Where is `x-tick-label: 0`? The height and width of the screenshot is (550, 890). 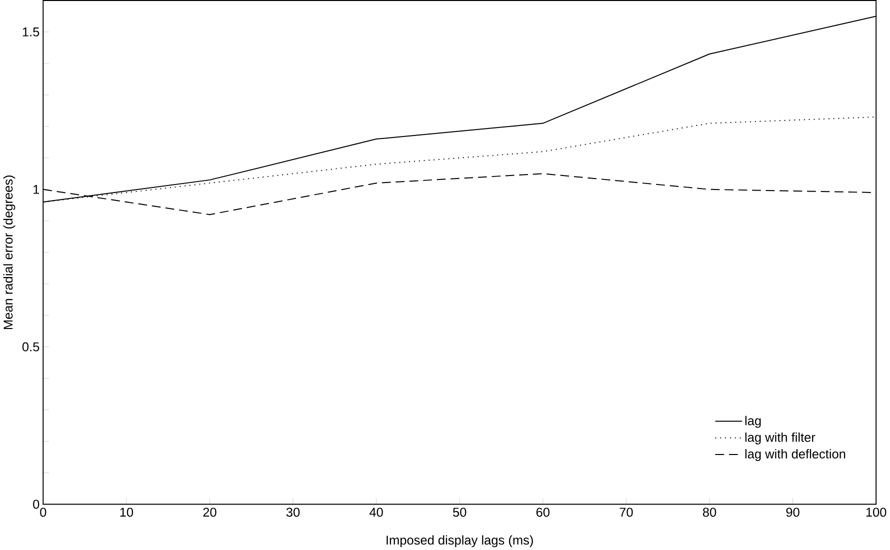 x-tick-label: 0 is located at coordinates (43, 512).